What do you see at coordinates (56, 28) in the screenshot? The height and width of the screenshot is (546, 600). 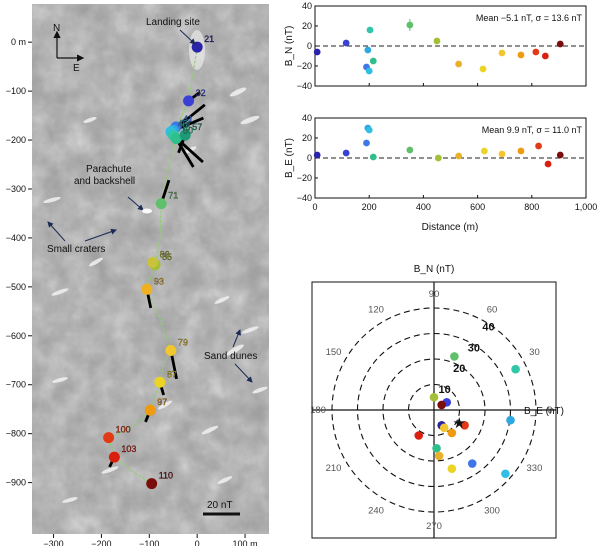 I see `compass-north-label: N` at bounding box center [56, 28].